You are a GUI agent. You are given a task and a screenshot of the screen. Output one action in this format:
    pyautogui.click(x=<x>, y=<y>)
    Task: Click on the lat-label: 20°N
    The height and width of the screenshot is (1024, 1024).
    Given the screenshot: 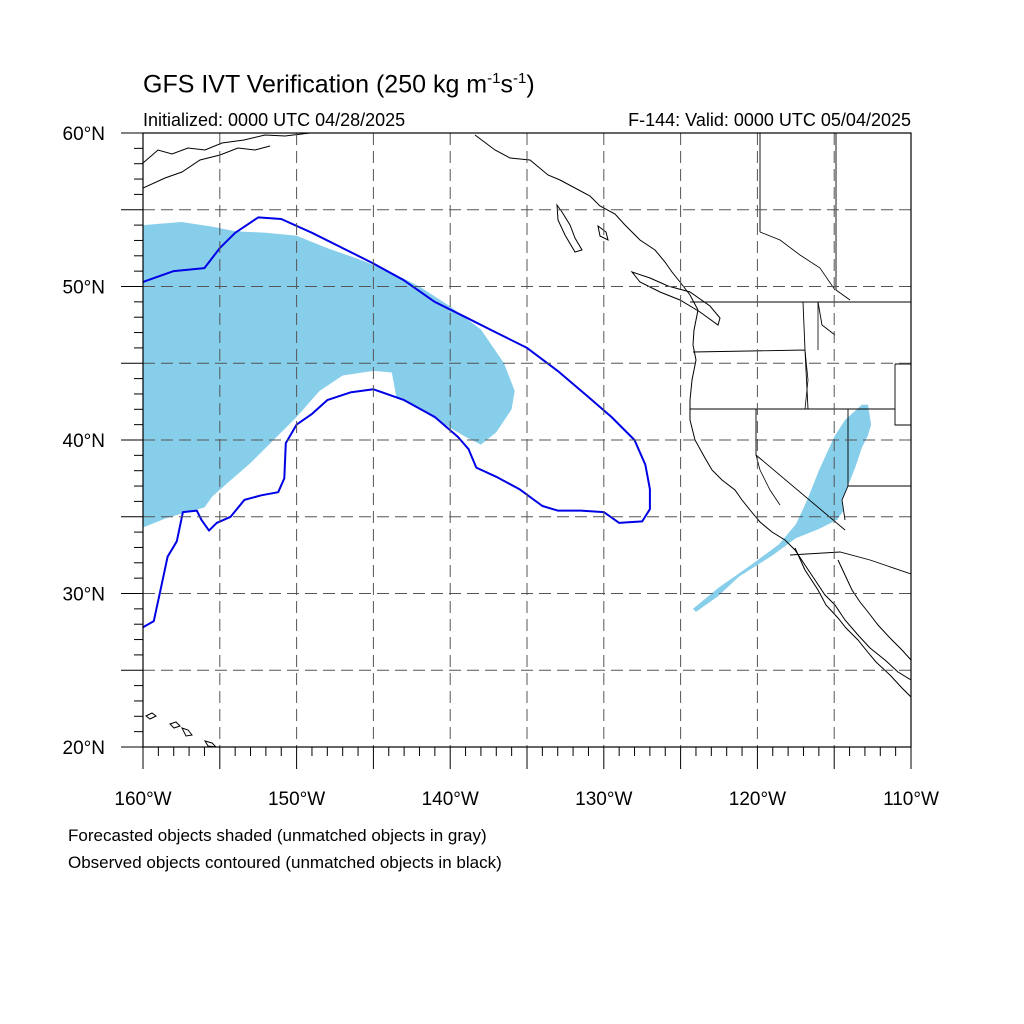 What is the action you would take?
    pyautogui.click(x=84, y=748)
    